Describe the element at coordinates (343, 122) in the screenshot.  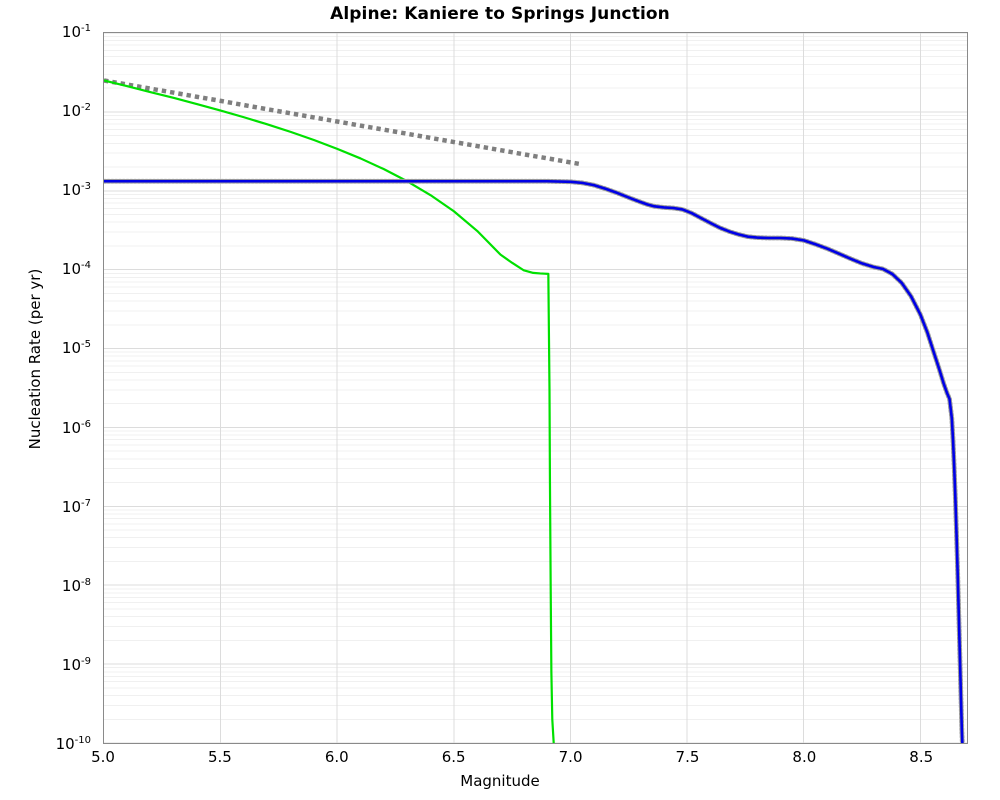
I see `series-line-gutenberg-richter-reference` at that location.